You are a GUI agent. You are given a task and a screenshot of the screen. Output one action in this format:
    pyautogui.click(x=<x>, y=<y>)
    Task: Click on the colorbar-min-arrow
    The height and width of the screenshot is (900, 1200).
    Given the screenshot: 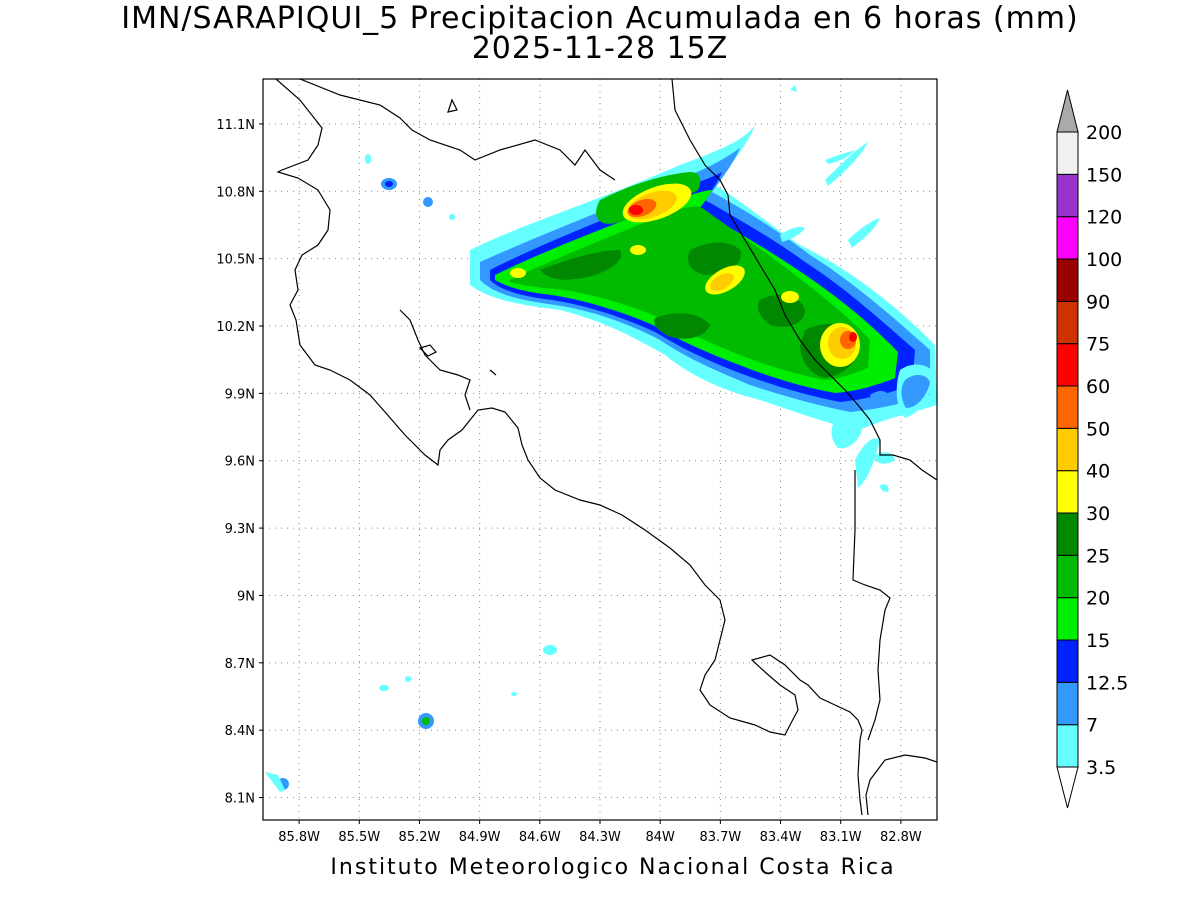 What is the action you would take?
    pyautogui.click(x=1067, y=787)
    